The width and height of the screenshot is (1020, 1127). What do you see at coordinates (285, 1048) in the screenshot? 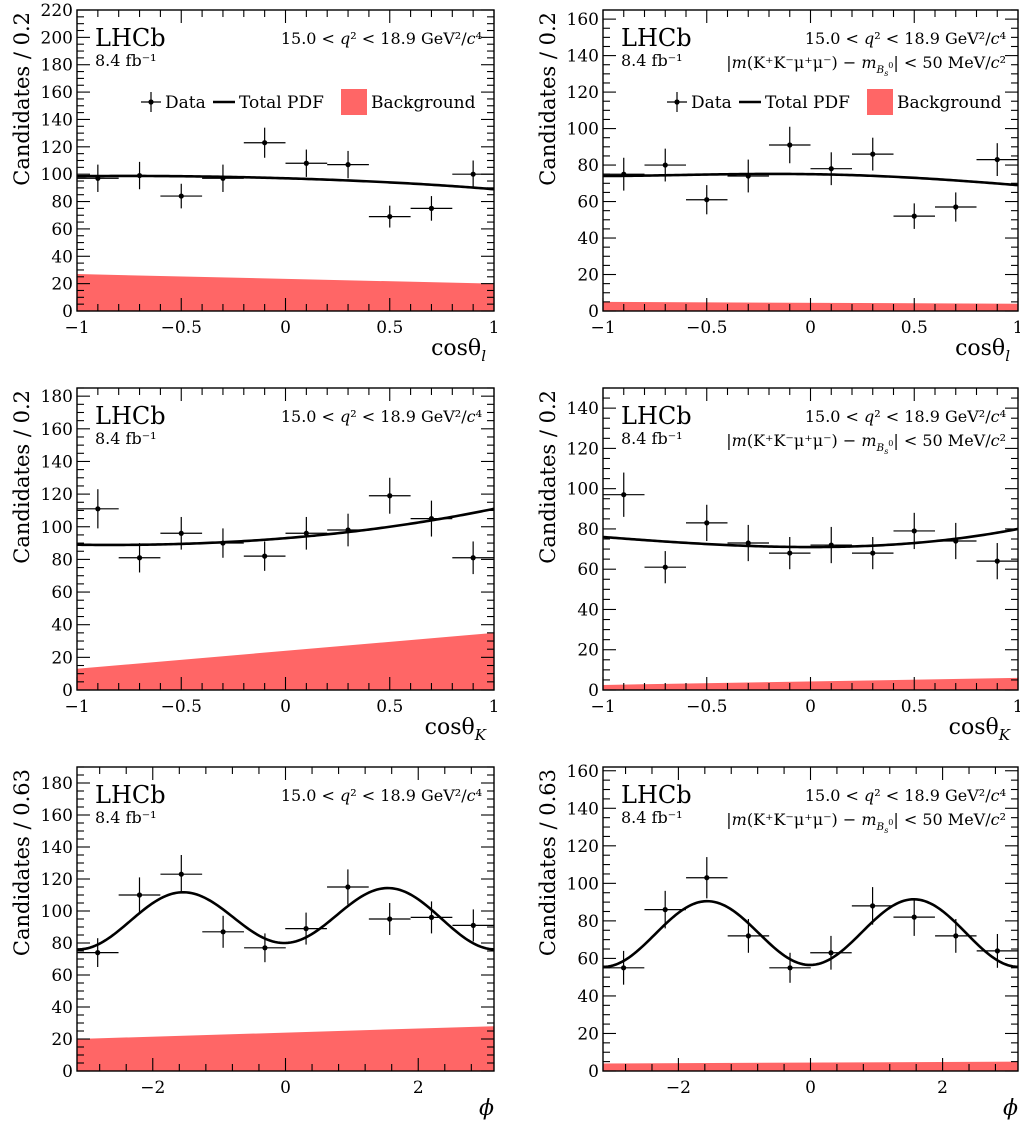
I see `background-band` at bounding box center [285, 1048].